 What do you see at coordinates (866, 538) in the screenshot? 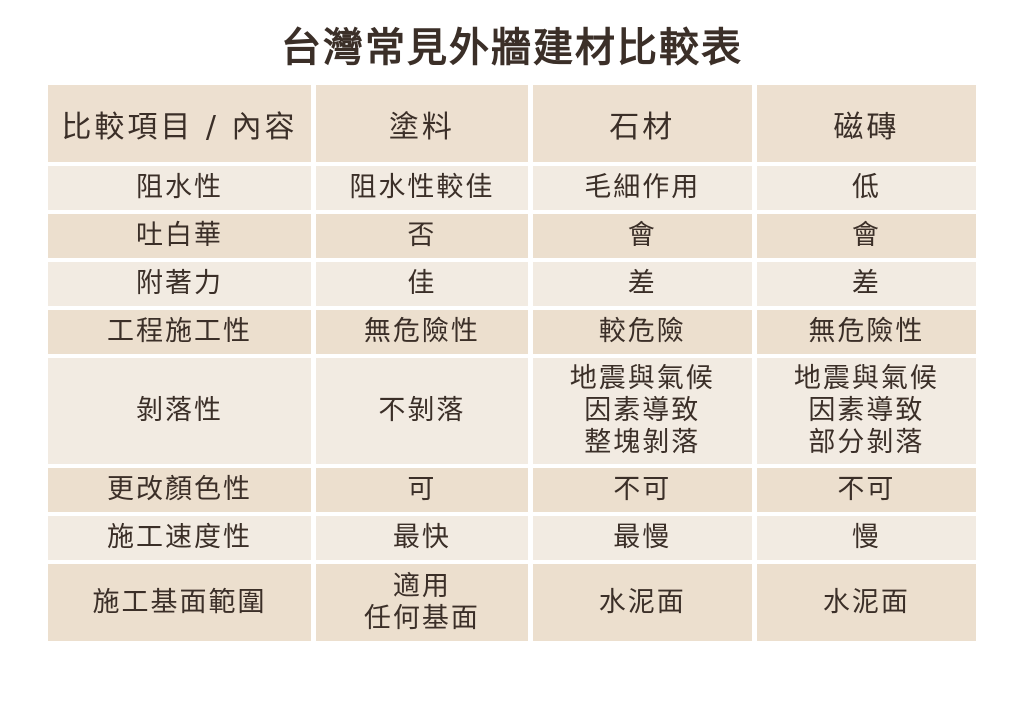
I see `table-cell: 慢` at bounding box center [866, 538].